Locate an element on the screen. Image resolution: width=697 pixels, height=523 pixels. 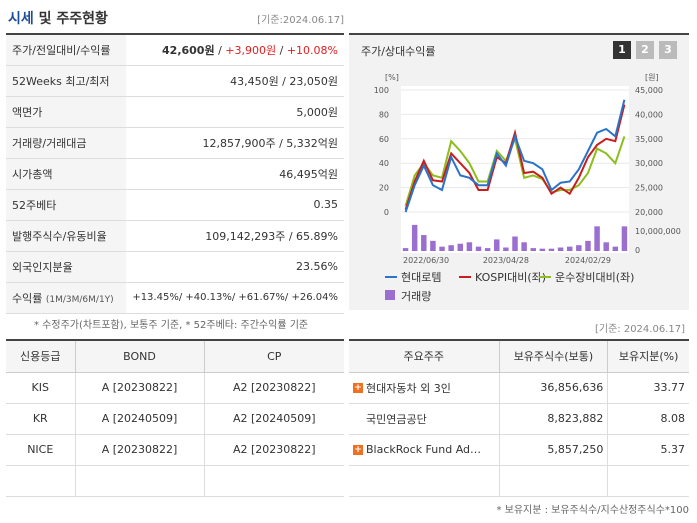
left-tick-label: 40 is located at coordinates (384, 163).